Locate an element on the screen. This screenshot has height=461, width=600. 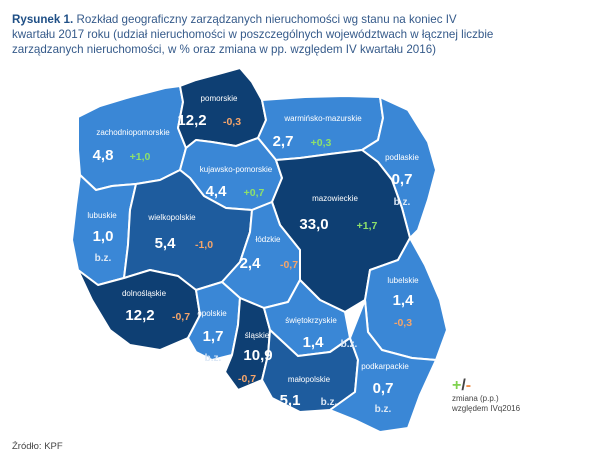
region-share-opolskie: 1,7 is located at coordinates (213, 336).